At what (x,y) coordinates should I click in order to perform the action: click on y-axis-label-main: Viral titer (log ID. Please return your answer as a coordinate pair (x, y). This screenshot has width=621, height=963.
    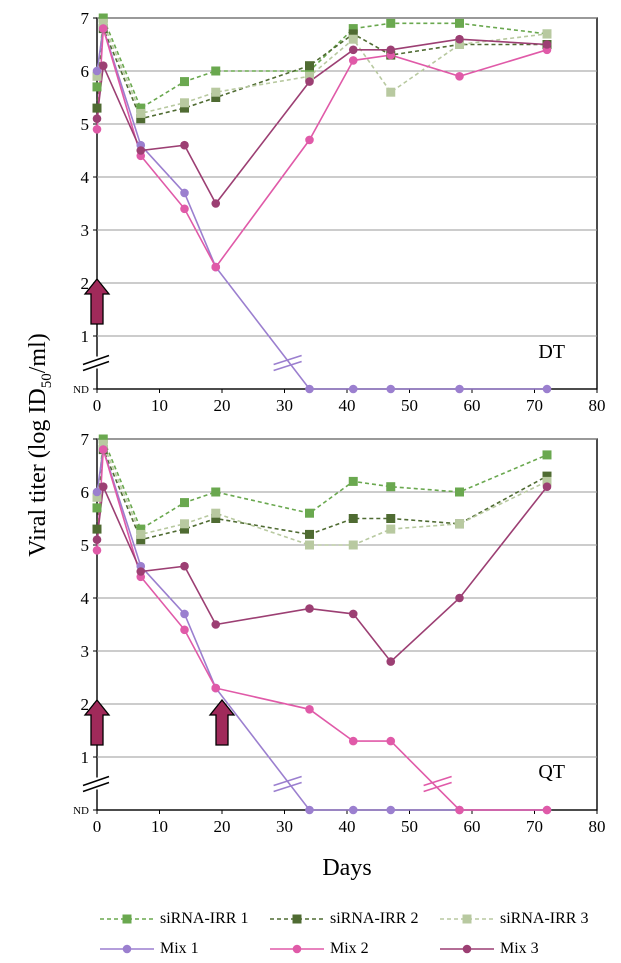
    Looking at the image, I should click on (38, 472).